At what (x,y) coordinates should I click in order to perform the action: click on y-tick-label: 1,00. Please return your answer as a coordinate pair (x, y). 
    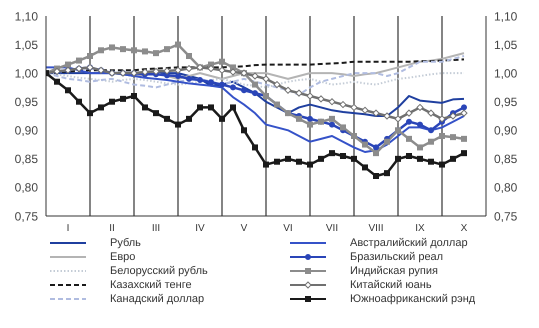
    Looking at the image, I should click on (26, 73).